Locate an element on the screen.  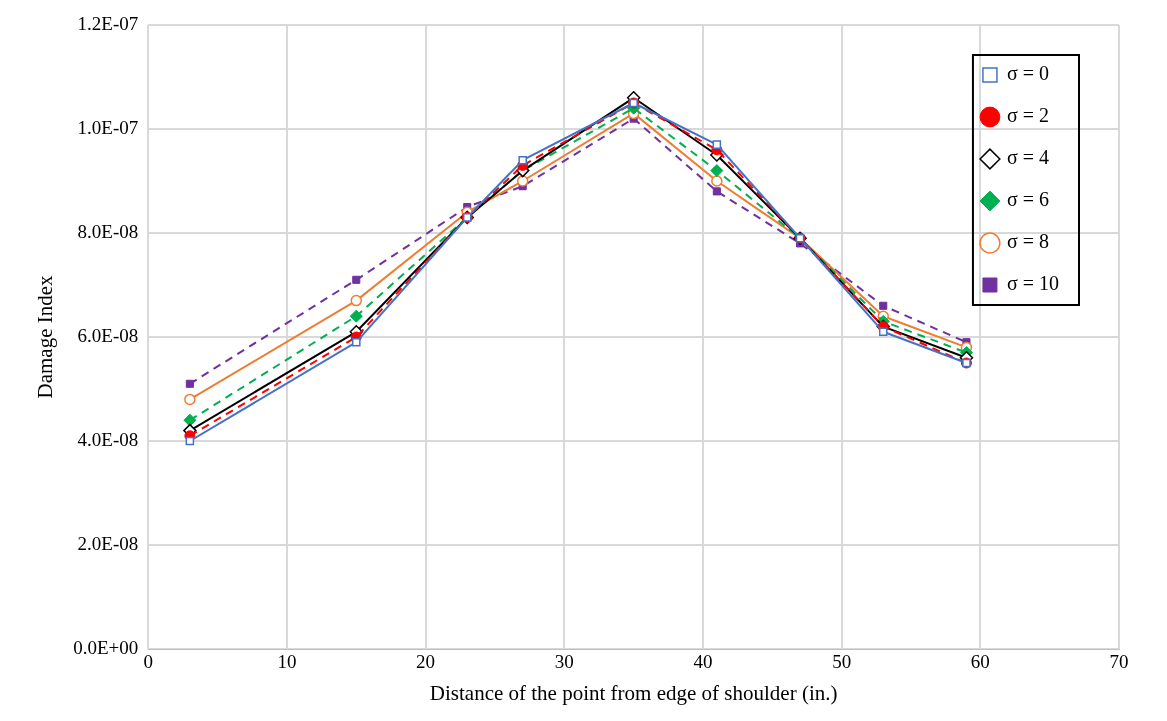
legend-label: σ = 10 is located at coordinates (1032, 283).